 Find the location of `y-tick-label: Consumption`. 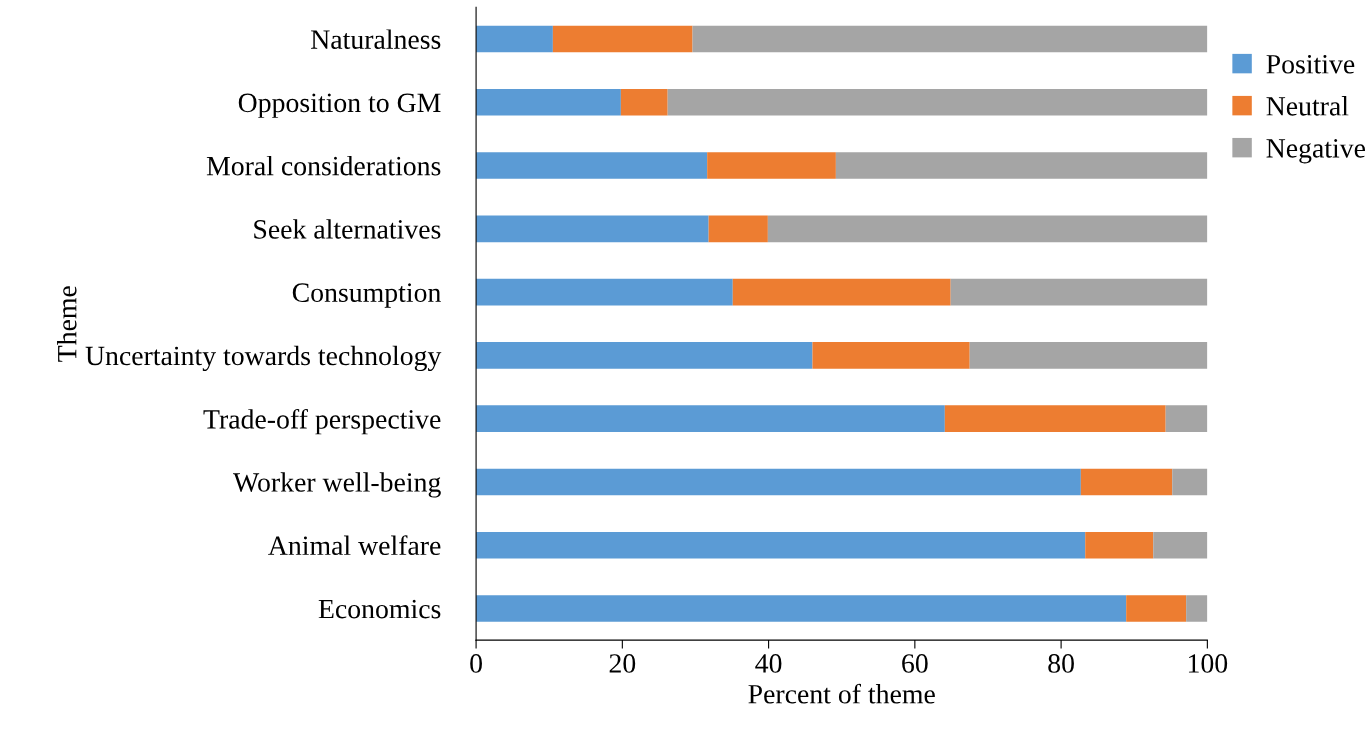

y-tick-label: Consumption is located at coordinates (366, 295).